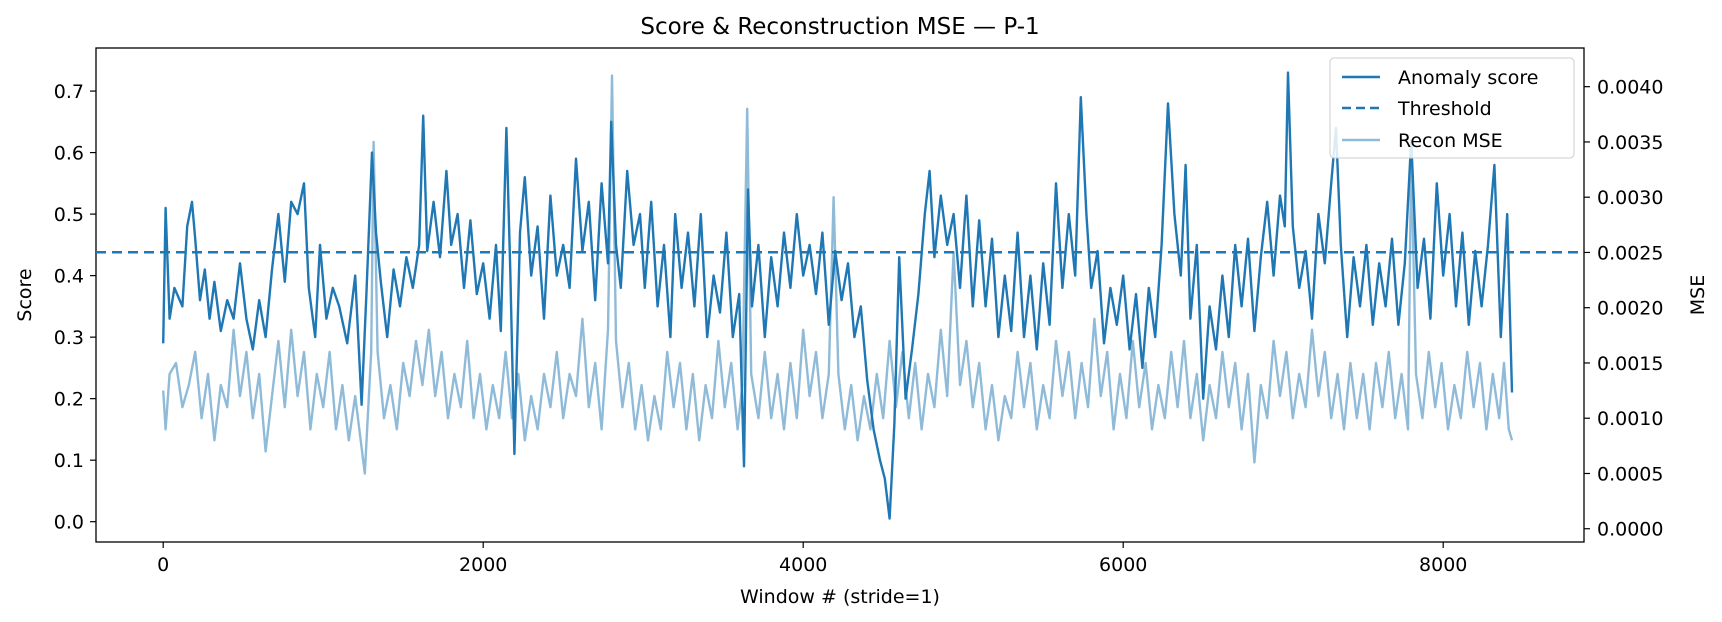 The height and width of the screenshot is (622, 1722). Describe the element at coordinates (69, 92) in the screenshot. I see `y-tick-label: 0.7` at that location.